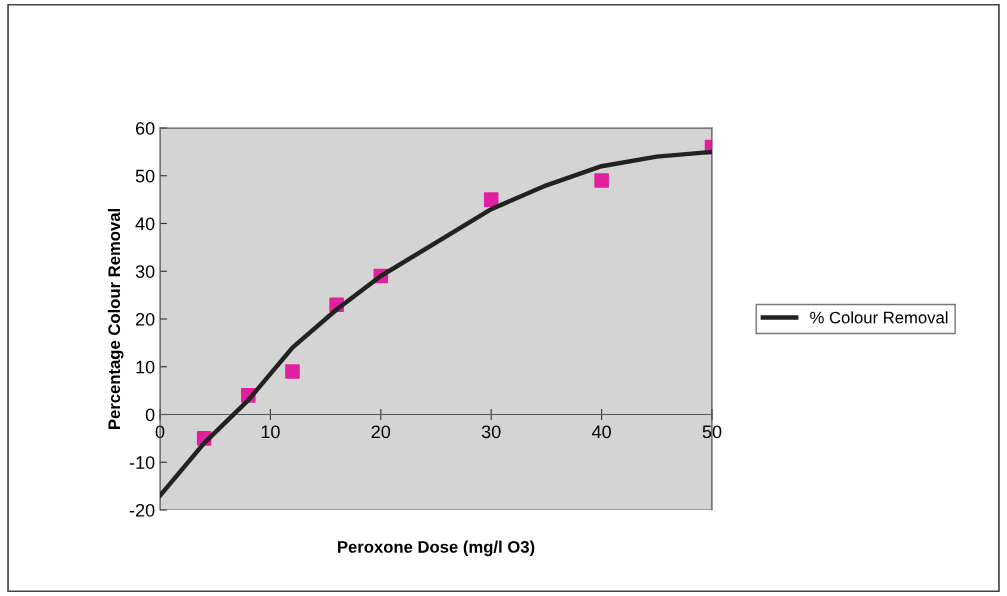 Image resolution: width=1007 pixels, height=596 pixels. What do you see at coordinates (270, 432) in the screenshot?
I see `x-tick-label: 10` at bounding box center [270, 432].